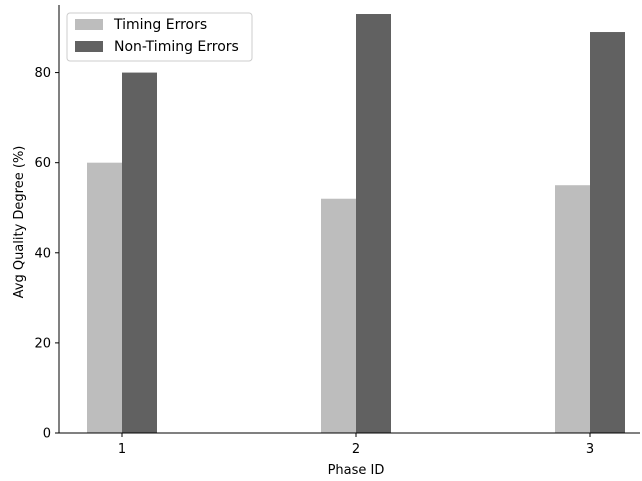  Describe the element at coordinates (590, 449) in the screenshot. I see `x-tick-label: 3` at that location.